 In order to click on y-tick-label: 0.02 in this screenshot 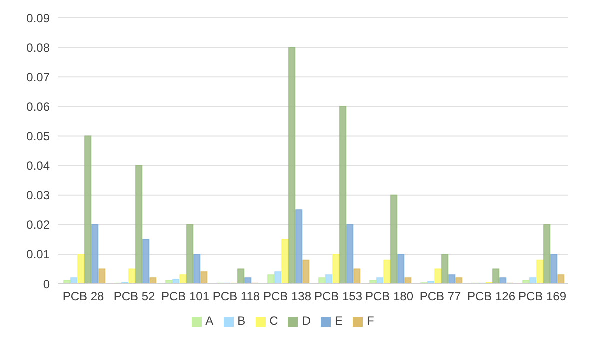, I will do `click(38, 225)`.